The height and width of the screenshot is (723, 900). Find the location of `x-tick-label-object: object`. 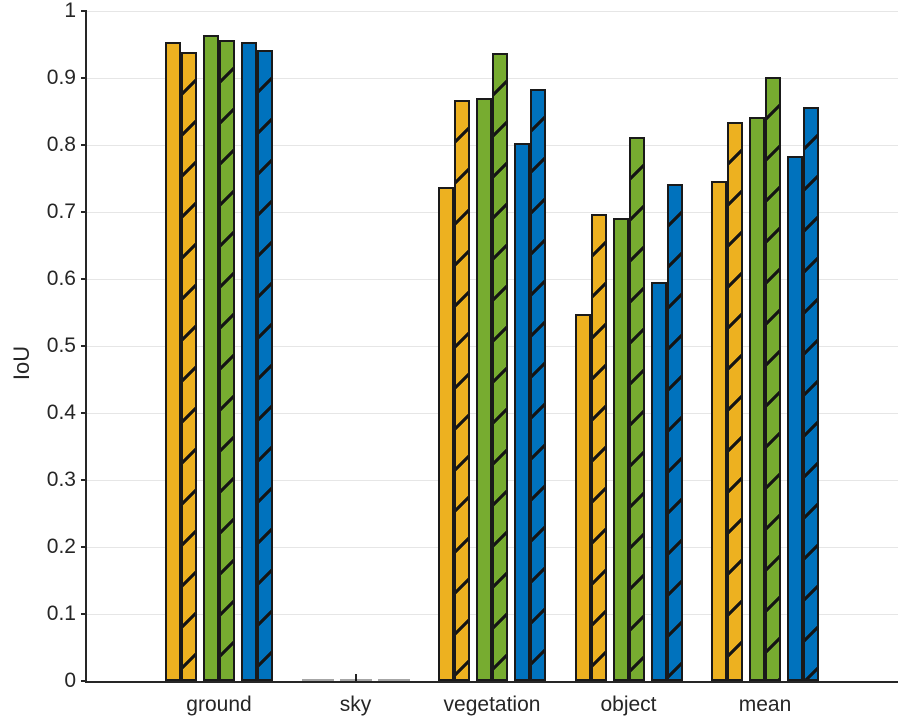

x-tick-label-object: object is located at coordinates (628, 704).